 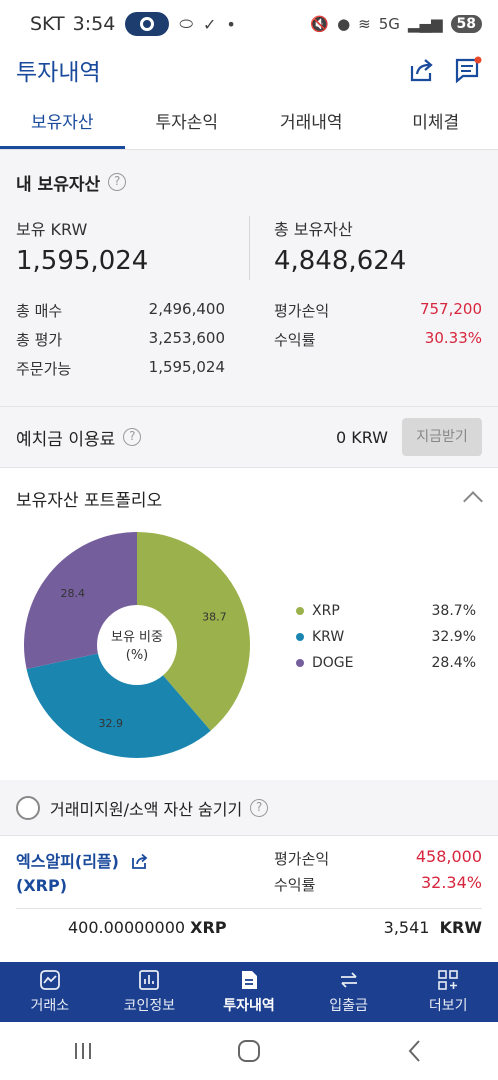 I want to click on total-assets-label: 총 보유자산, so click(x=313, y=229).